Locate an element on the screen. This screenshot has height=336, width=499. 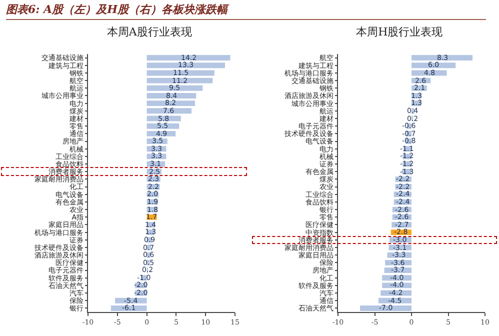
chart-title: 本周A股行业表现 is located at coordinates (149, 32).